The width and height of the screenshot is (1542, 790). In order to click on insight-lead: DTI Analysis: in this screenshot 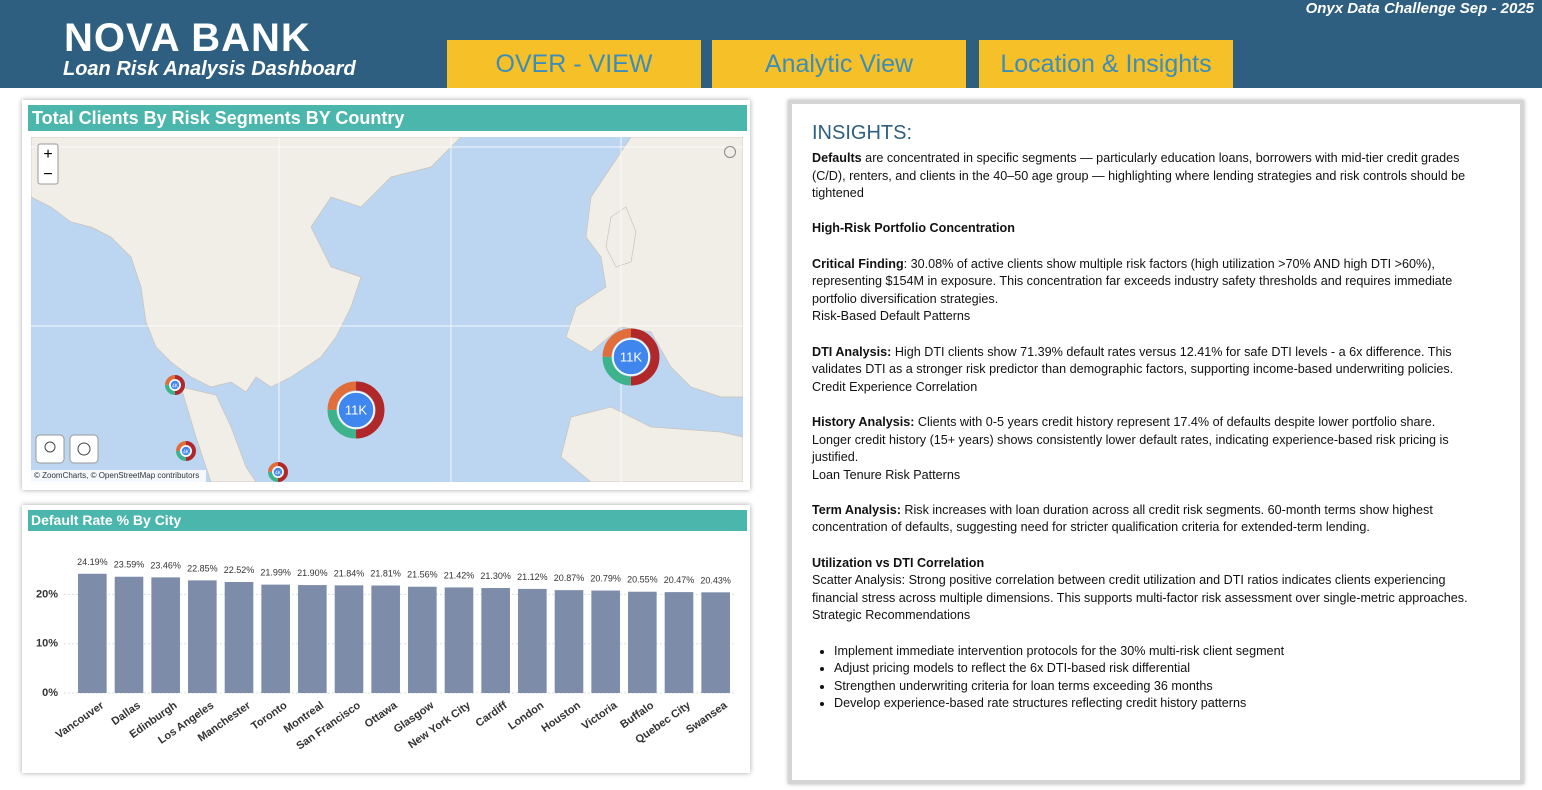, I will do `click(852, 351)`.